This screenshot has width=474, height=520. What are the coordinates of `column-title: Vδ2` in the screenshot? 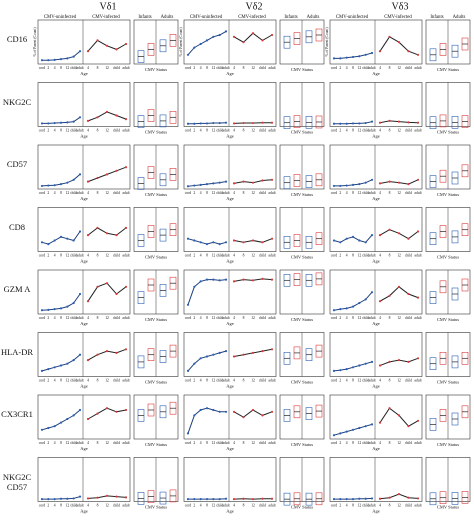 It's located at (254, 6).